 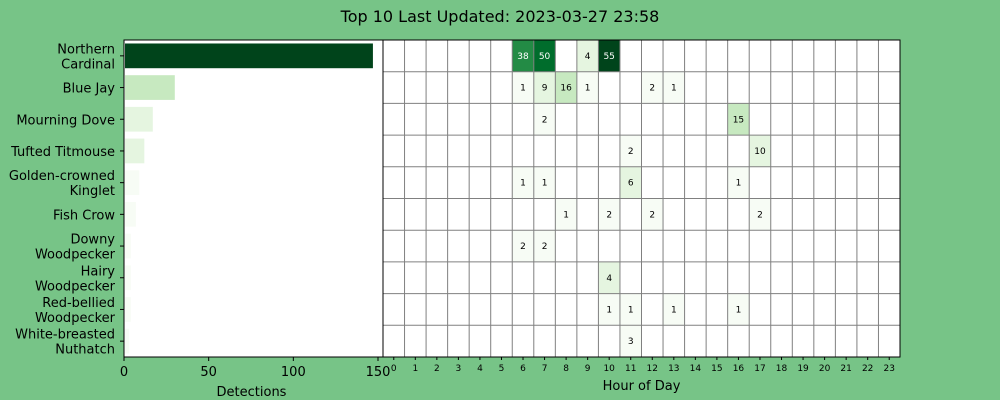 I want to click on heatmap-cell-value: 16, so click(x=566, y=89).